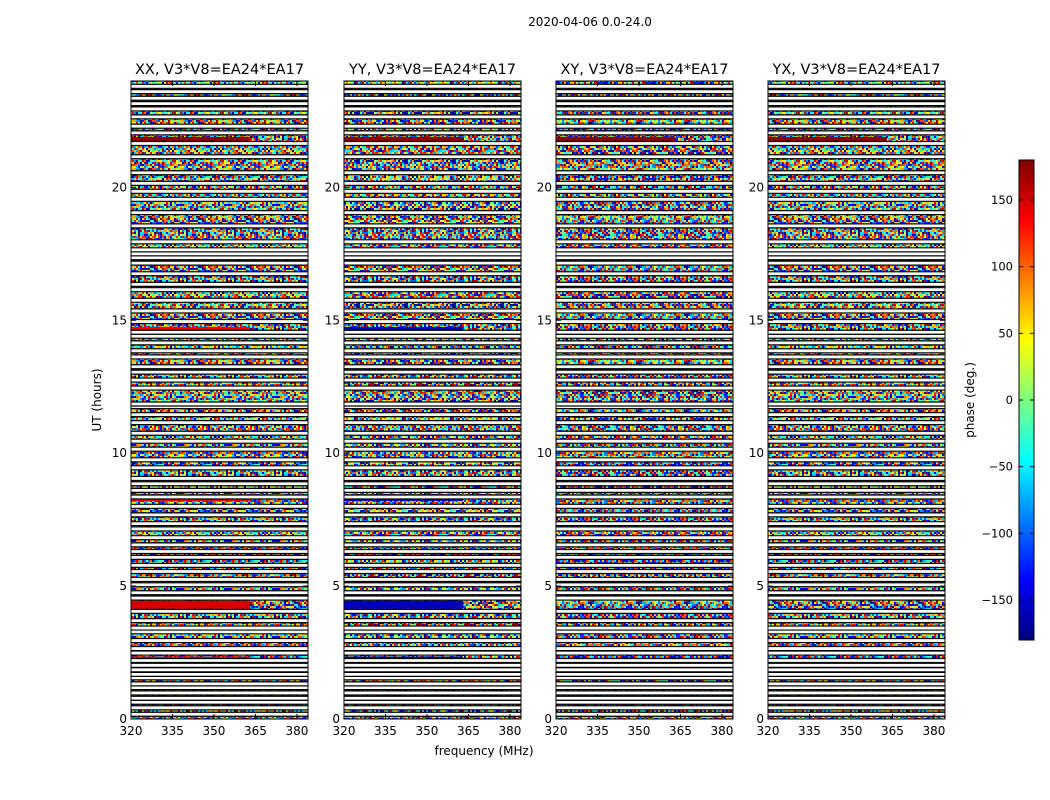 Image resolution: width=1050 pixels, height=800 pixels. I want to click on coherent-band, so click(403, 140).